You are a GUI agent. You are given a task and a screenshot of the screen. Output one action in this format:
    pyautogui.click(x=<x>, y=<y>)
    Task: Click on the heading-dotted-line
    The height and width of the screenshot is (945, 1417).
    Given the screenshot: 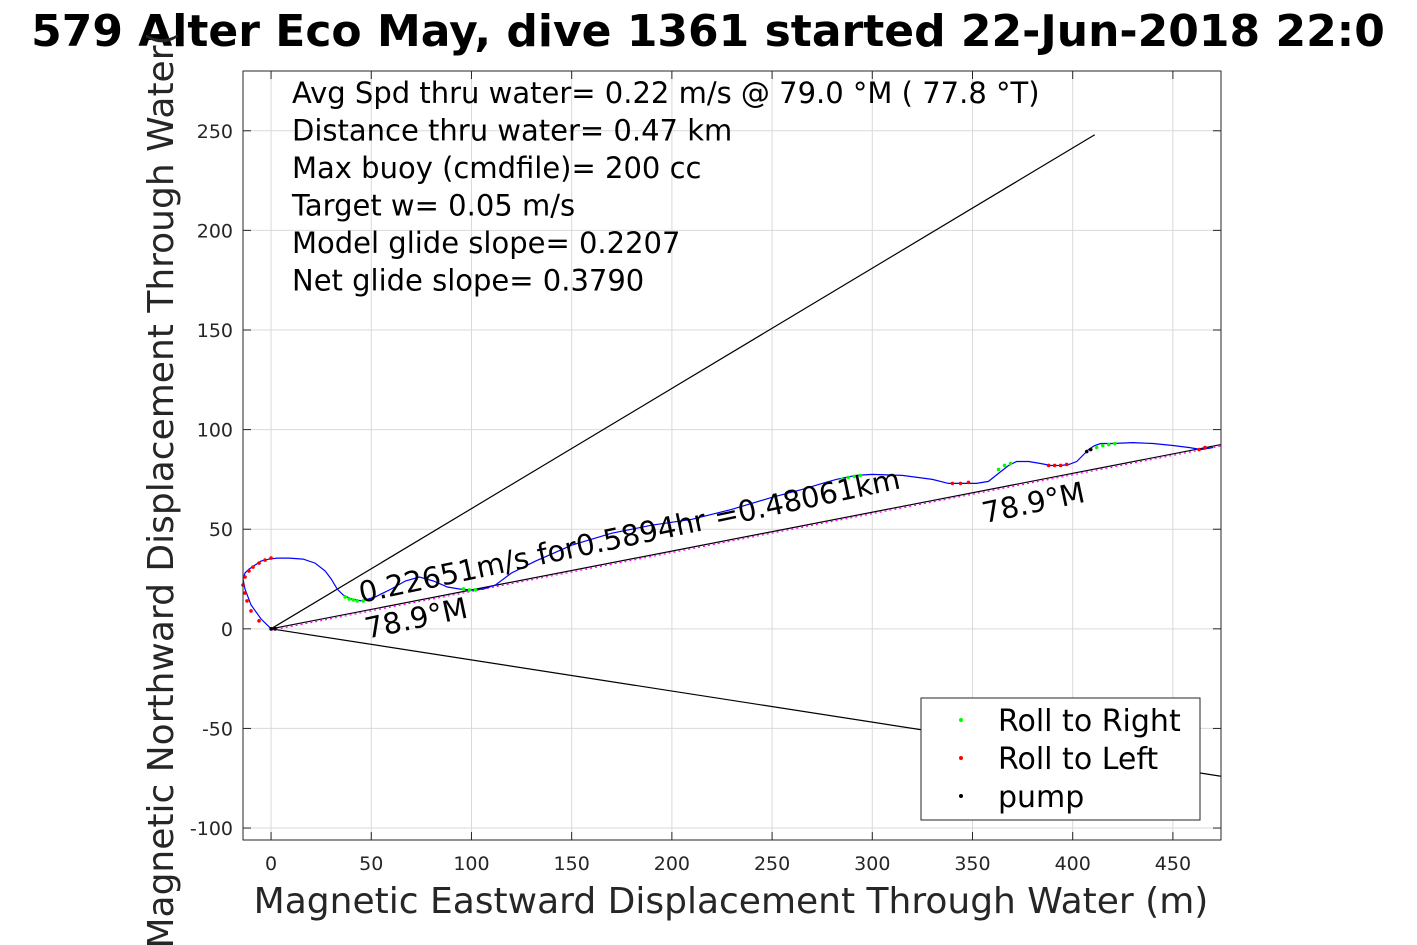 What is the action you would take?
    pyautogui.click(x=745, y=538)
    